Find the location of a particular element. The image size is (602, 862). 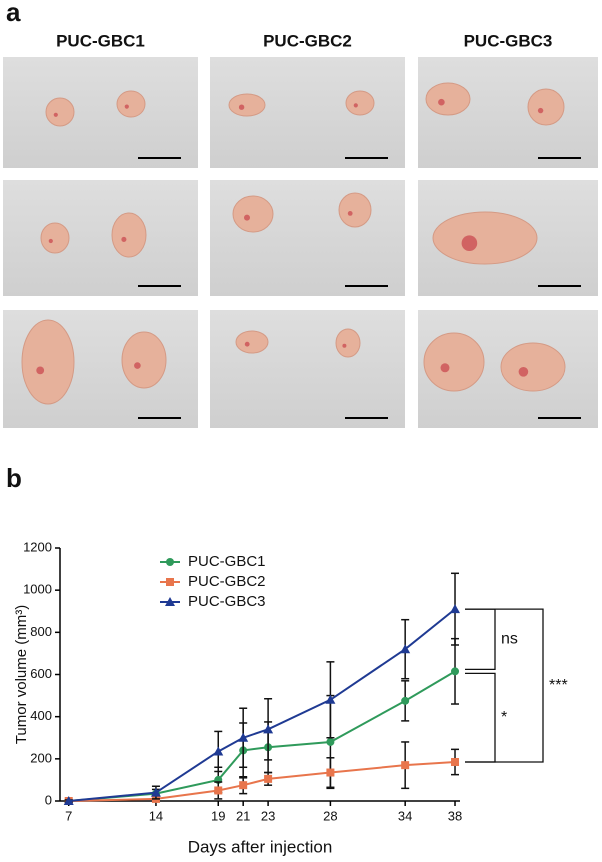

significance-label: *** is located at coordinates (558, 685).